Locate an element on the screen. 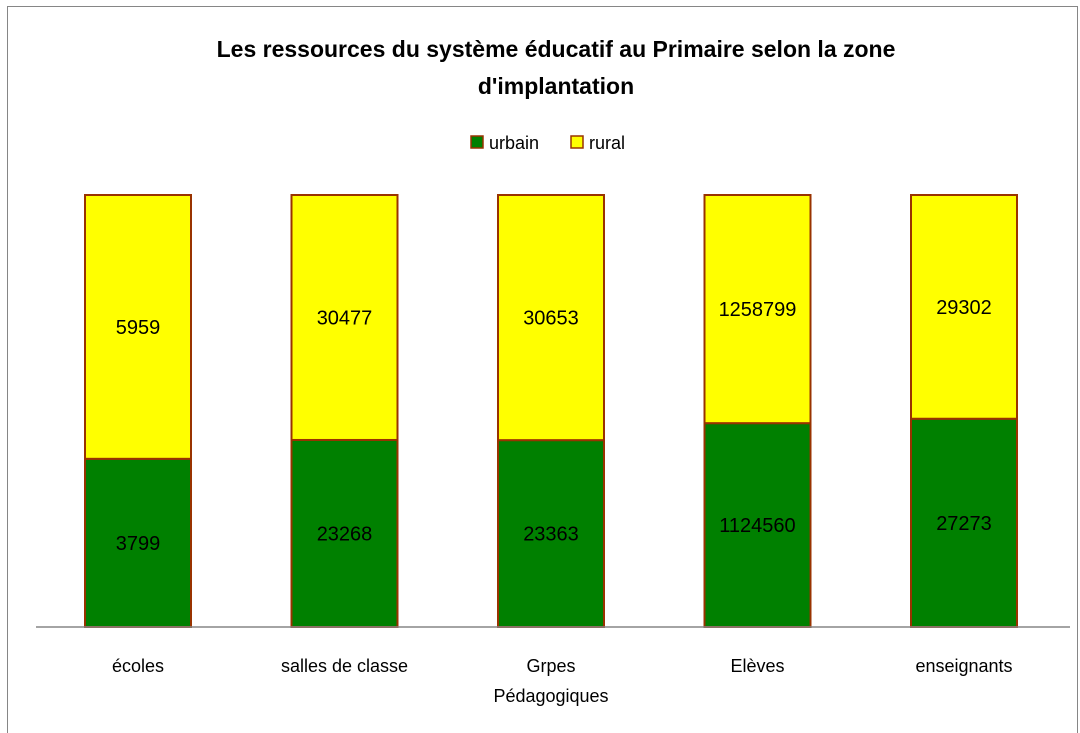  data-label-urbain-4: 27273 is located at coordinates (964, 524).